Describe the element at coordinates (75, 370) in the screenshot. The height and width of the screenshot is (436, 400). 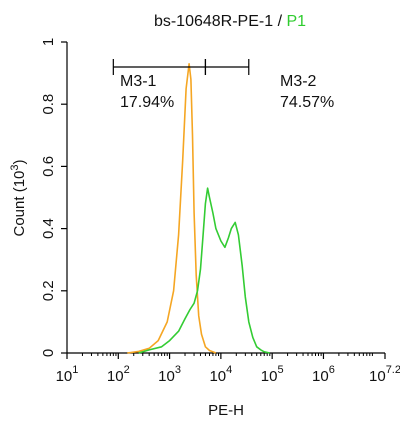
I see `x-tick-exp: 1` at that location.